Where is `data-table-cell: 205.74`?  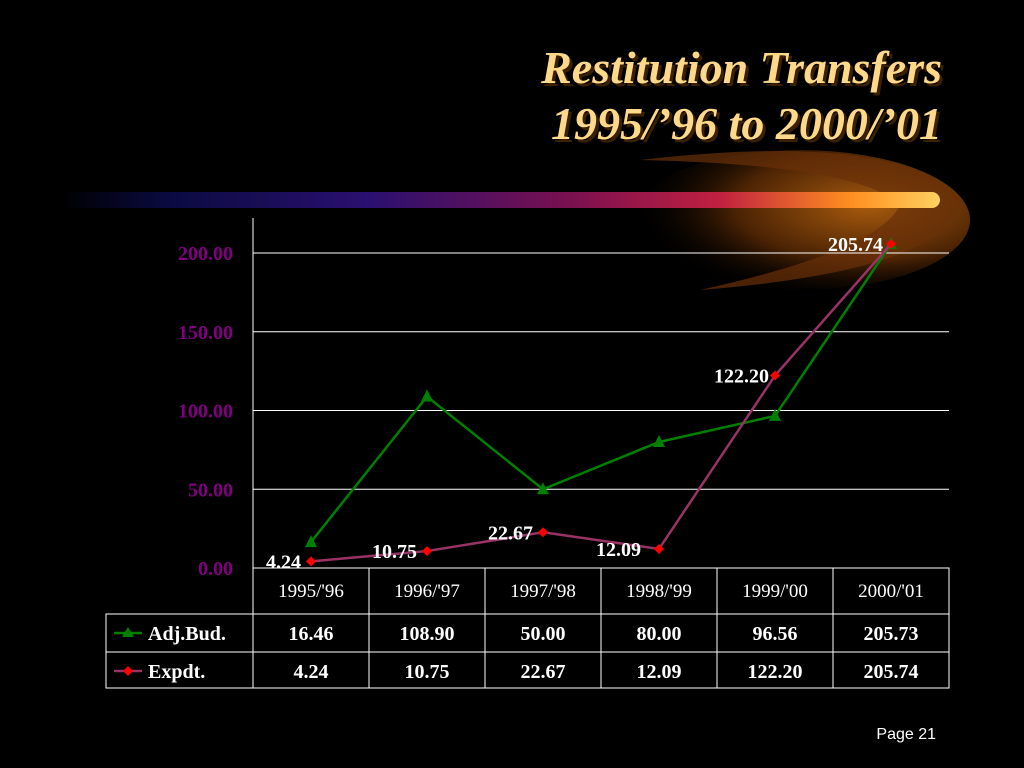 data-table-cell: 205.74 is located at coordinates (891, 672).